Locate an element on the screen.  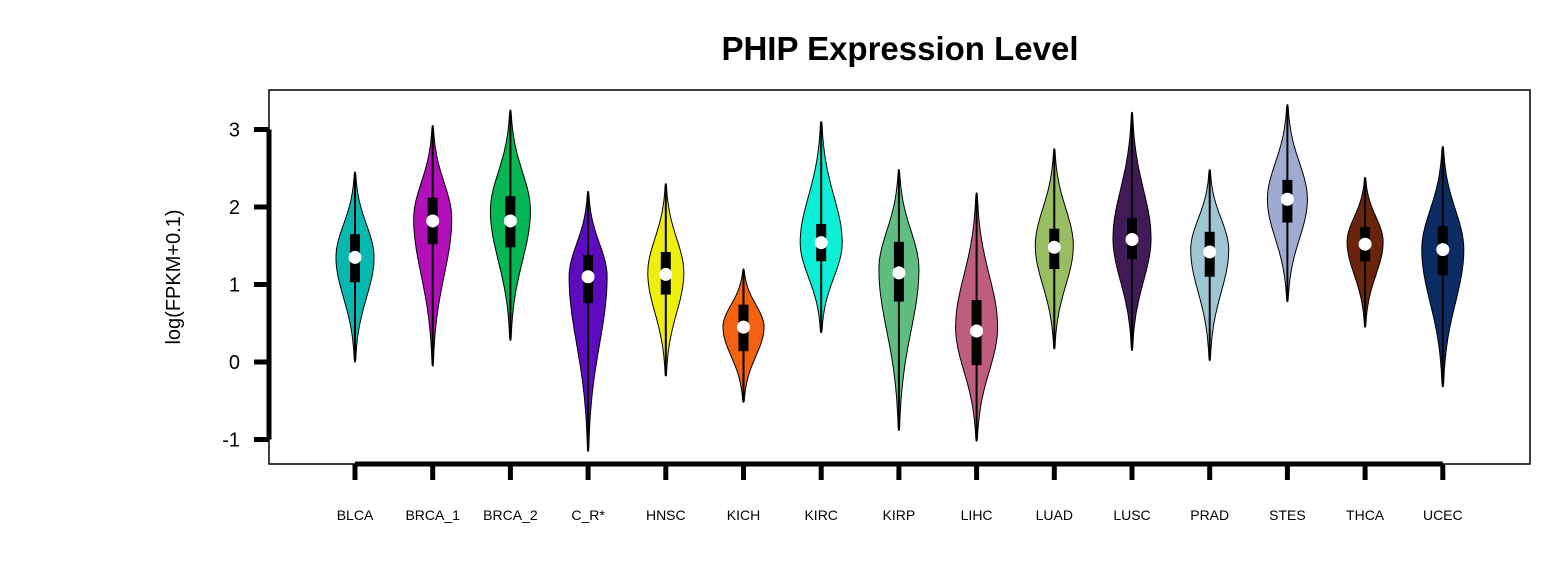
x-tick-label: LUAD is located at coordinates (1054, 515).